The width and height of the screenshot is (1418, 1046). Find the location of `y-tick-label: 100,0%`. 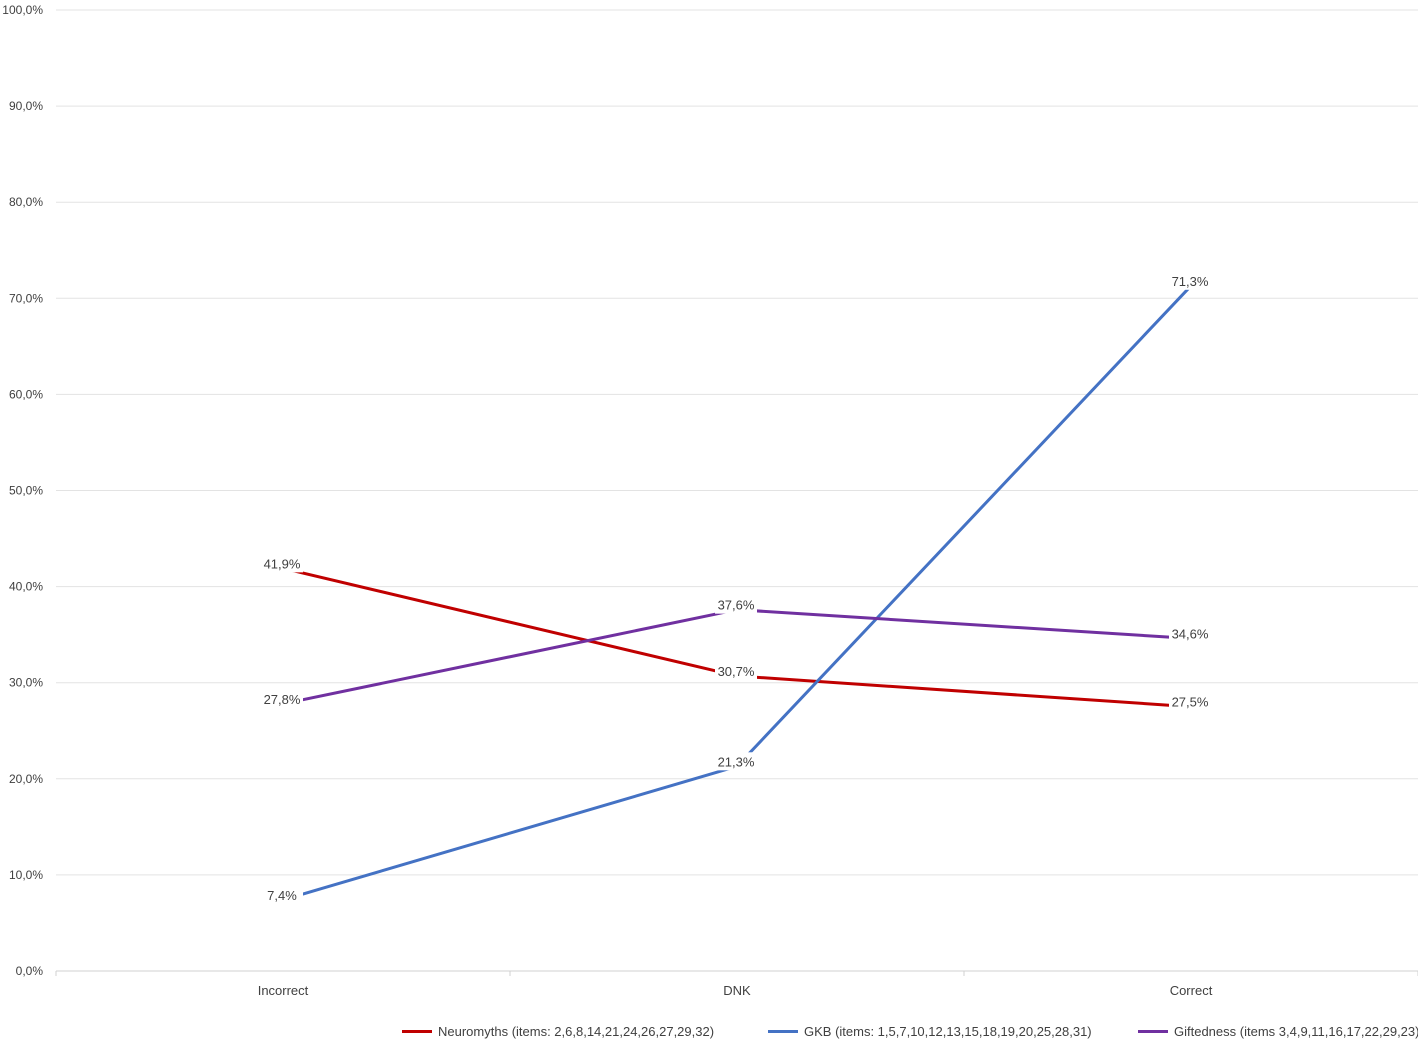

y-tick-label: 100,0% is located at coordinates (22, 10).